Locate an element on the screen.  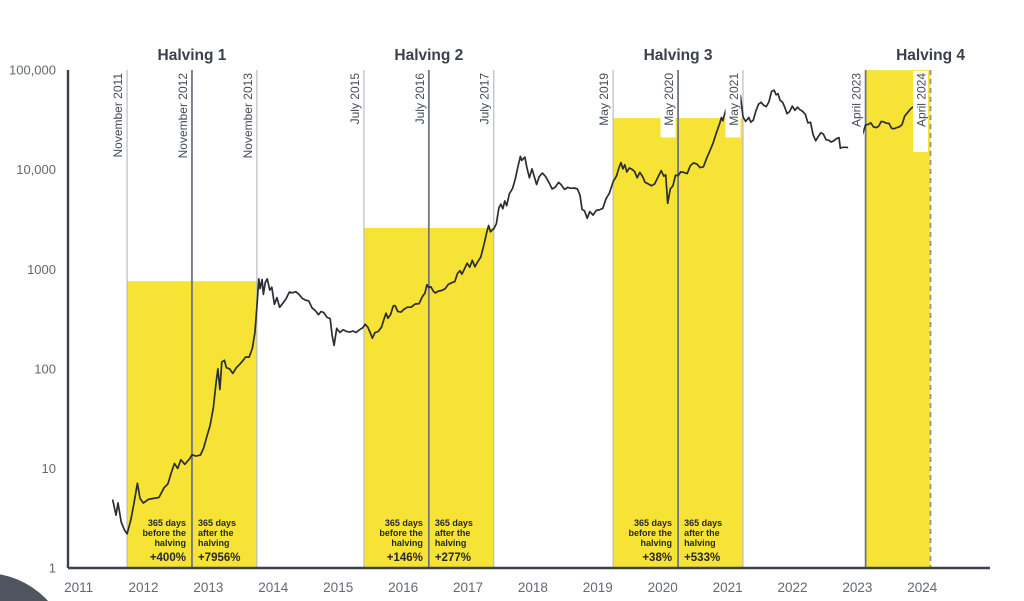
y-axis-tick-label: 1000 is located at coordinates (41, 269).